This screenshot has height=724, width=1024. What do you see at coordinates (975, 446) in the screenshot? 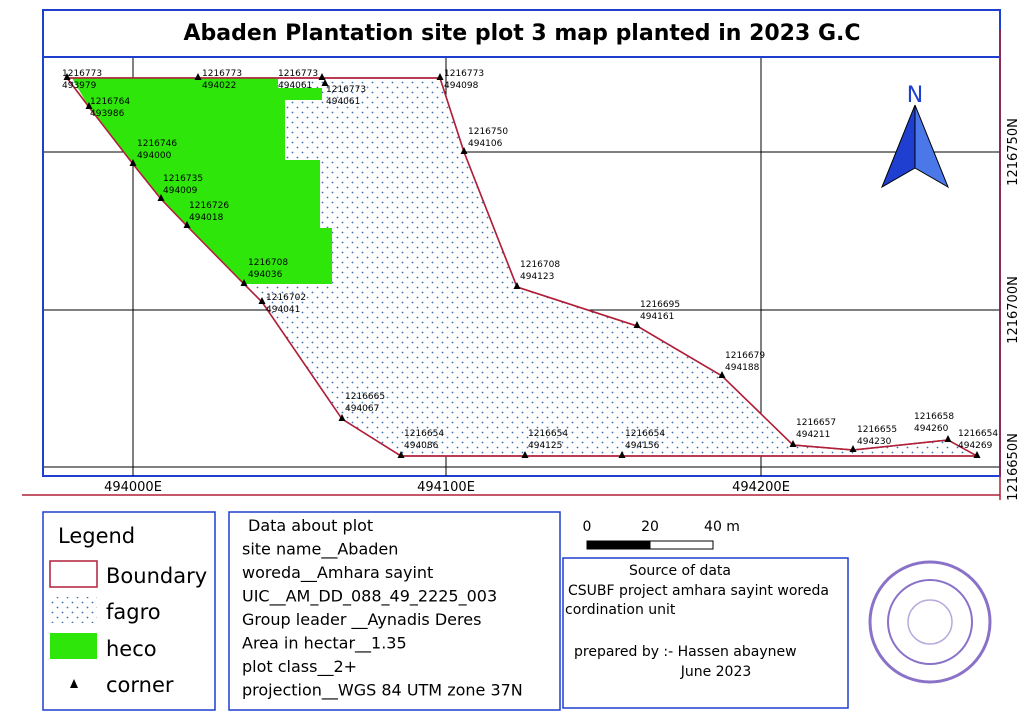
I see `easting-label: 494269` at bounding box center [975, 446].